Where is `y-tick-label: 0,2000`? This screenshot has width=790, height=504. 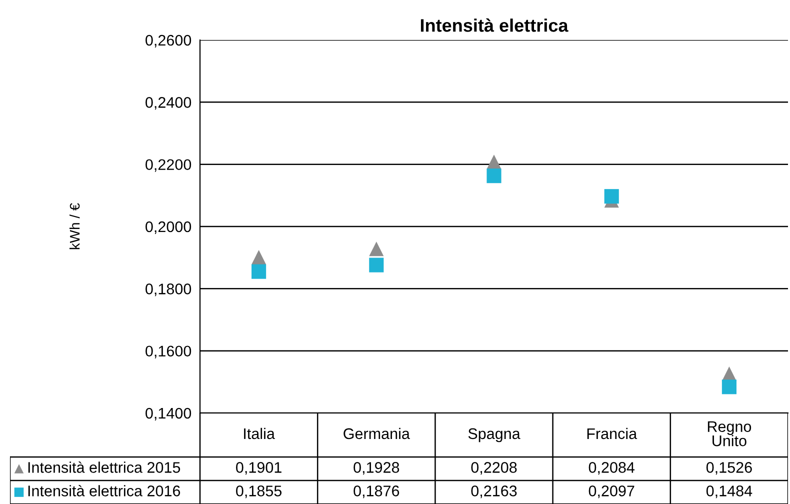 y-tick-label: 0,2000 is located at coordinates (169, 227).